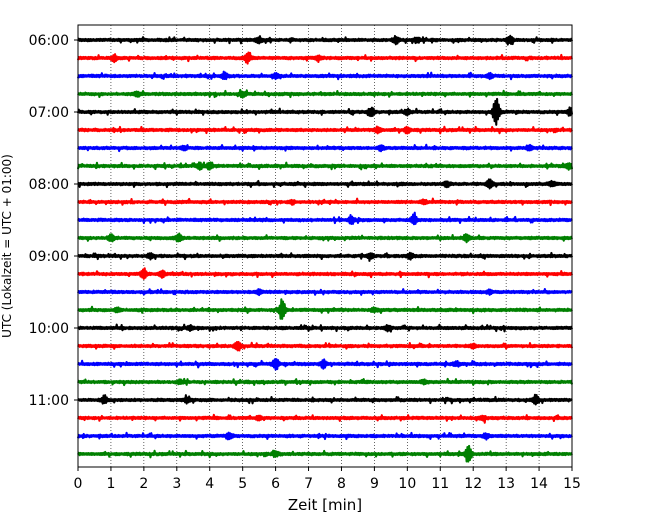 The width and height of the screenshot is (650, 520). What do you see at coordinates (341, 484) in the screenshot?
I see `x-tick-label: 8` at bounding box center [341, 484].